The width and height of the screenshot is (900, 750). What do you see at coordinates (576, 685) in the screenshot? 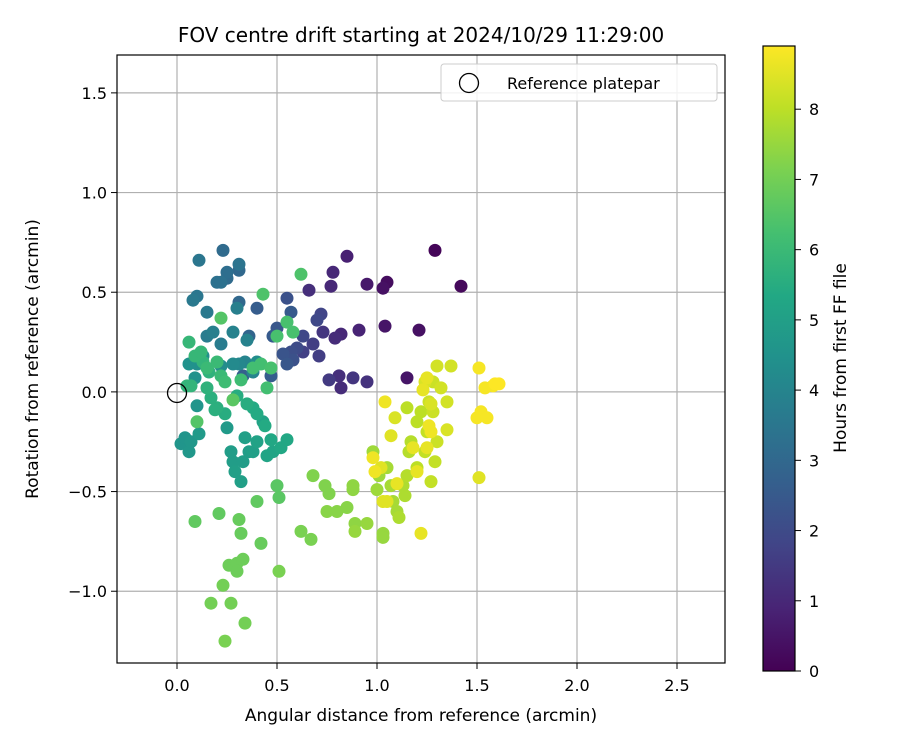
I see `x-tick-label: 2.0` at bounding box center [576, 685].